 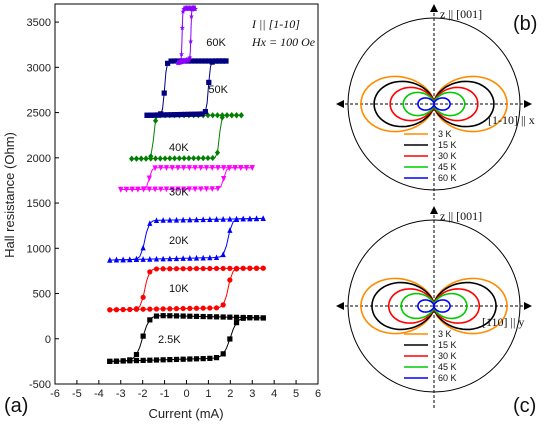 I want to click on series-20K: 20K, so click(x=186, y=239).